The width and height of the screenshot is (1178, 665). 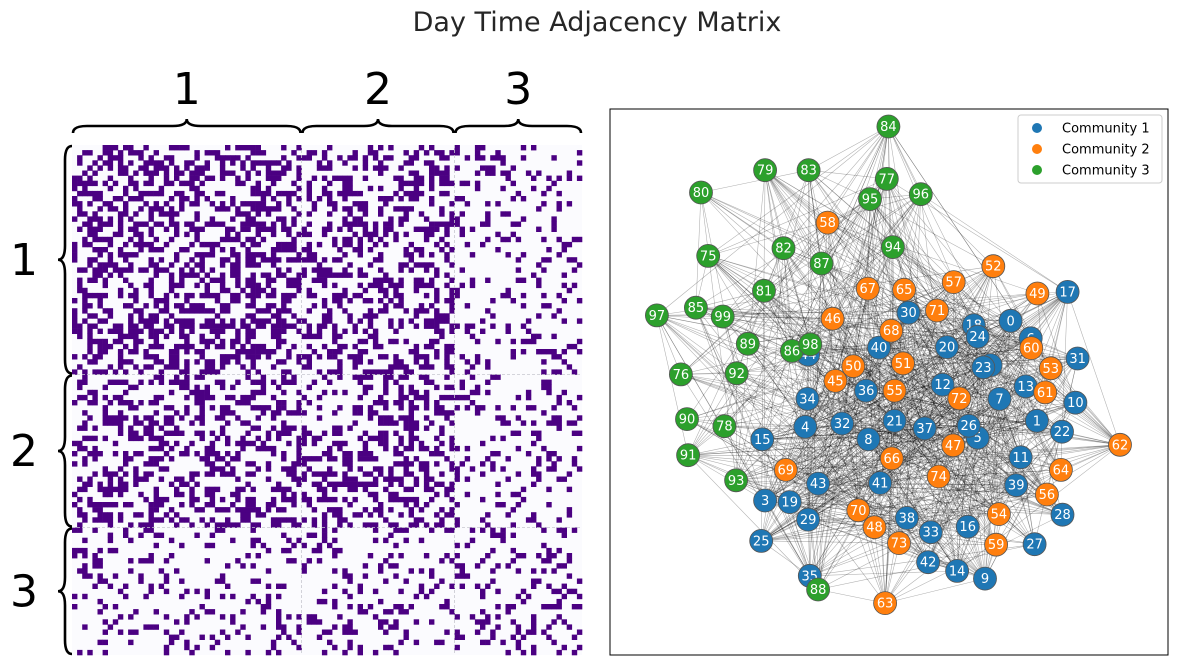 What do you see at coordinates (1120, 444) in the screenshot?
I see `node-marker` at bounding box center [1120, 444].